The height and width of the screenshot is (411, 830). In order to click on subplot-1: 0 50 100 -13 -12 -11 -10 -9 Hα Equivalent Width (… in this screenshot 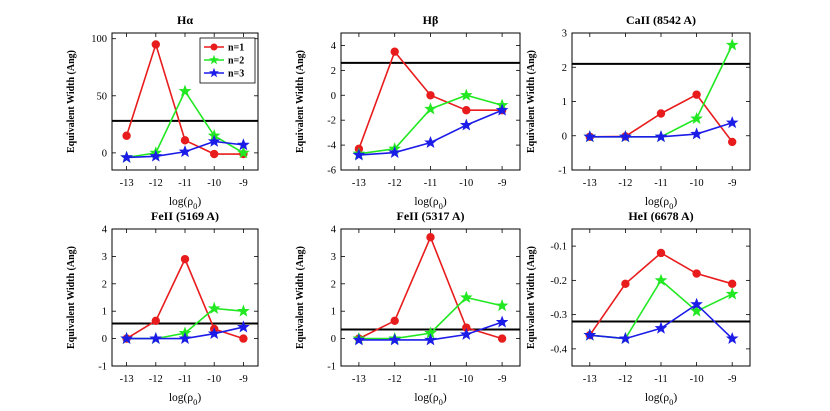, I will do `click(162, 112)`.